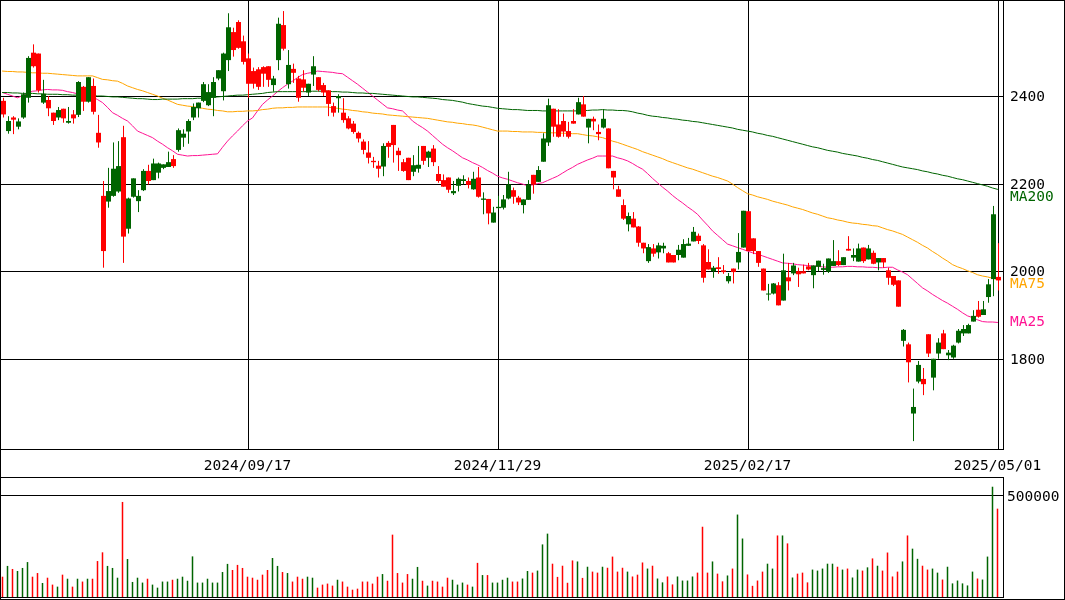 Image resolution: width=1065 pixels, height=600 pixels. I want to click on y-tick-label: 2400, so click(1027, 96).